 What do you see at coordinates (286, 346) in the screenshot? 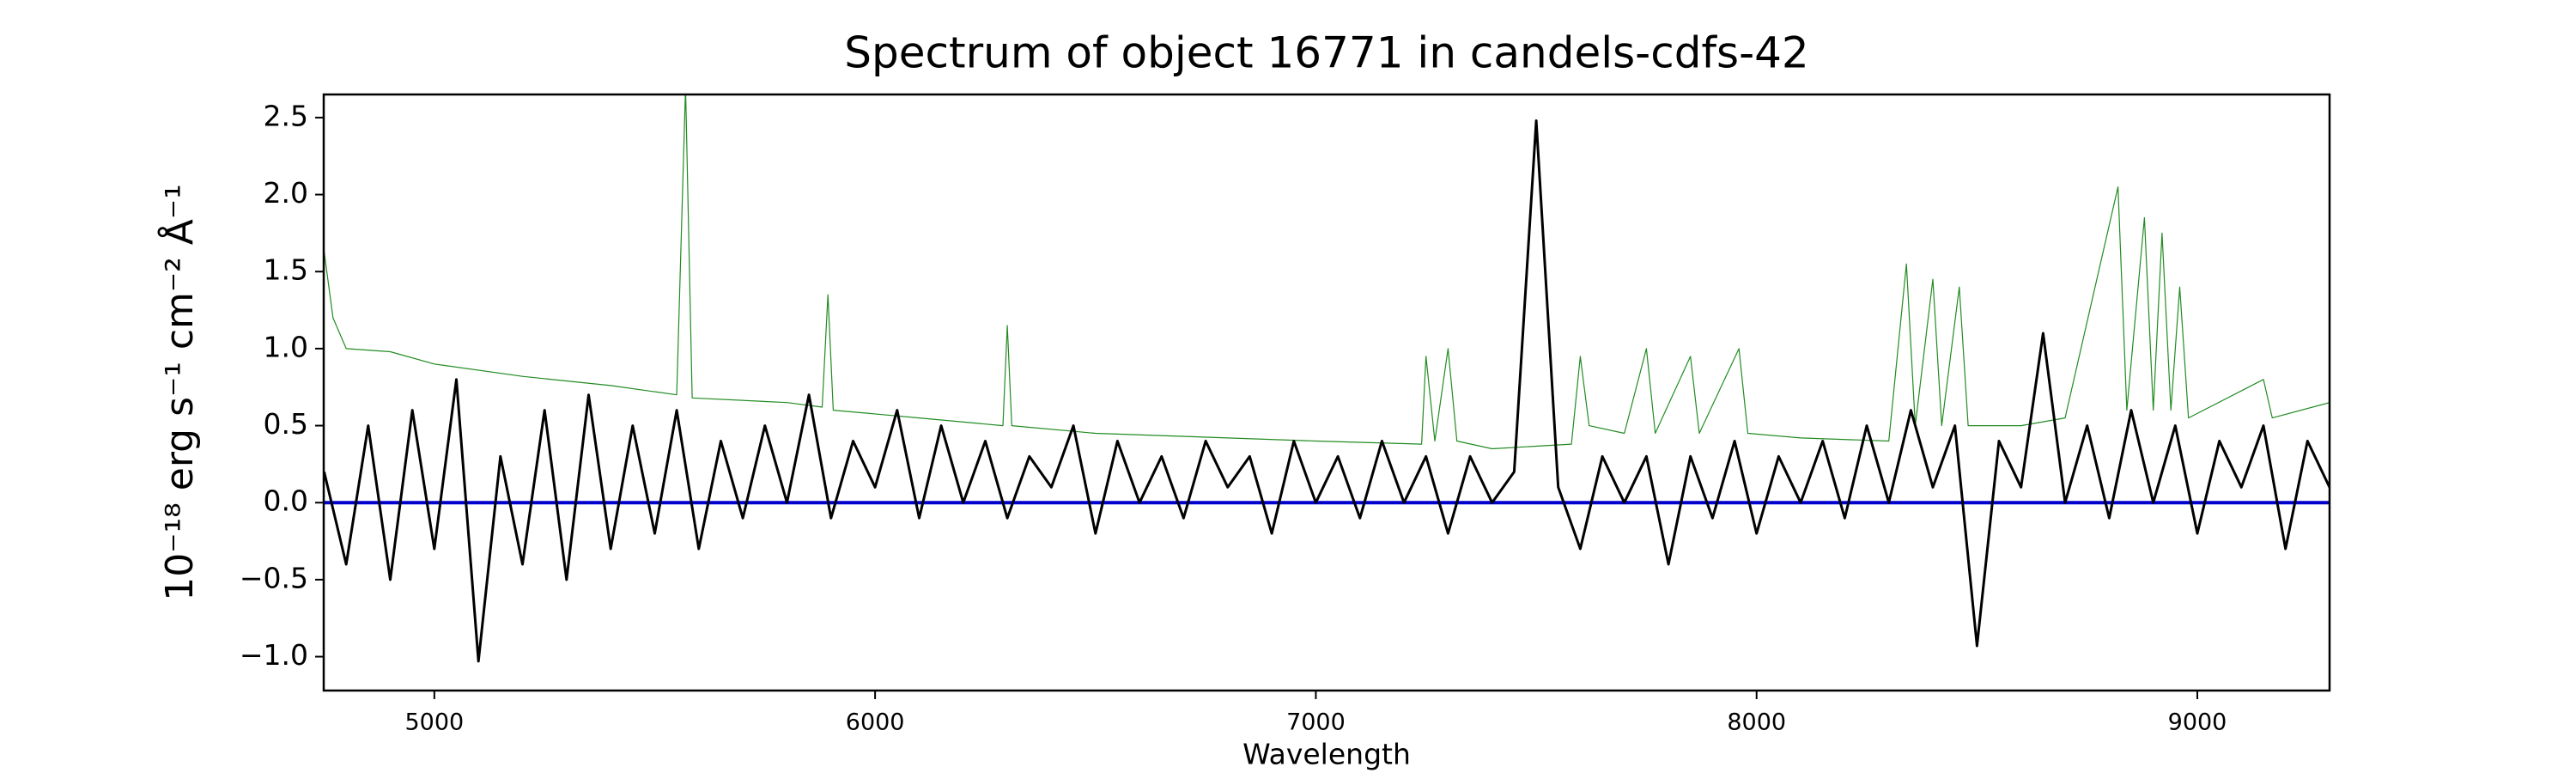
I see `y-tick-label: 1.0` at bounding box center [286, 346].